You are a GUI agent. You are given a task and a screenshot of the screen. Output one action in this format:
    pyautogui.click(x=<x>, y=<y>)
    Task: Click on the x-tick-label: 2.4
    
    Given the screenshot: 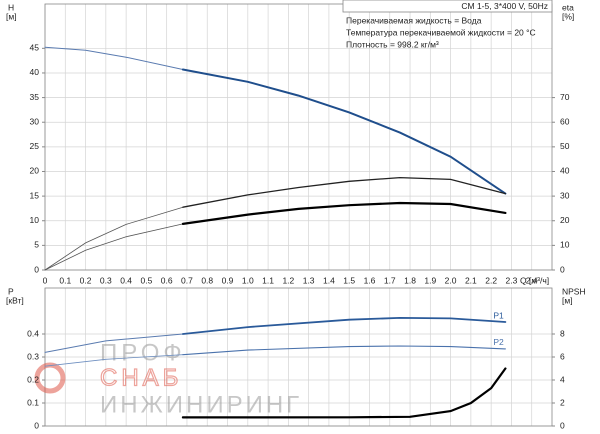 What is the action you would take?
    pyautogui.click(x=532, y=280)
    